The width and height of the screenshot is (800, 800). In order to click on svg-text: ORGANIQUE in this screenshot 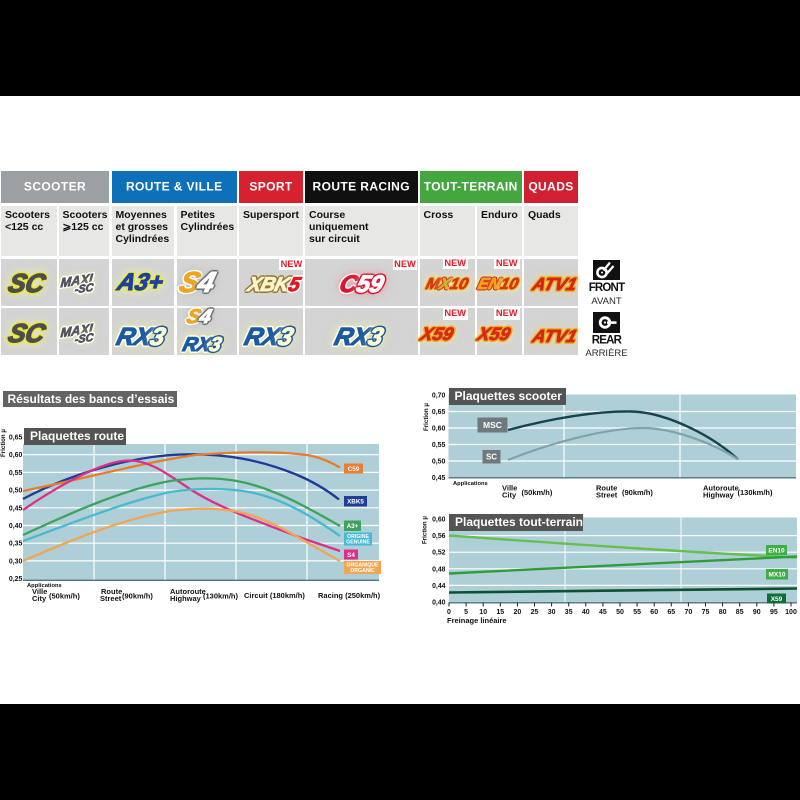, I will do `click(363, 566)`.